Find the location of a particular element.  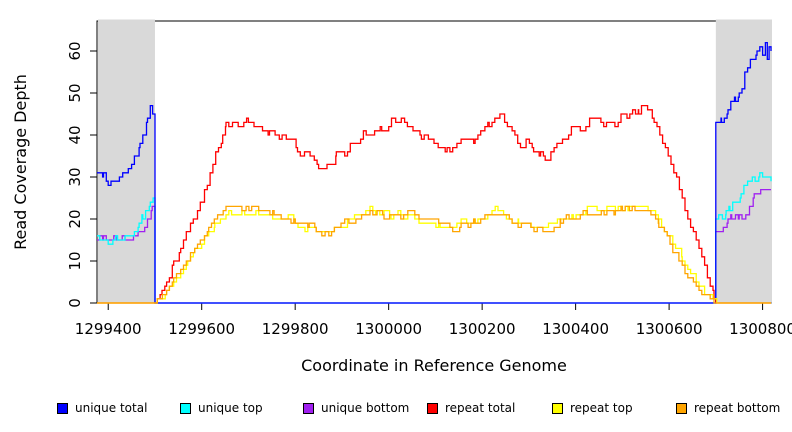

x-tick-label: 1299600 is located at coordinates (201, 329).